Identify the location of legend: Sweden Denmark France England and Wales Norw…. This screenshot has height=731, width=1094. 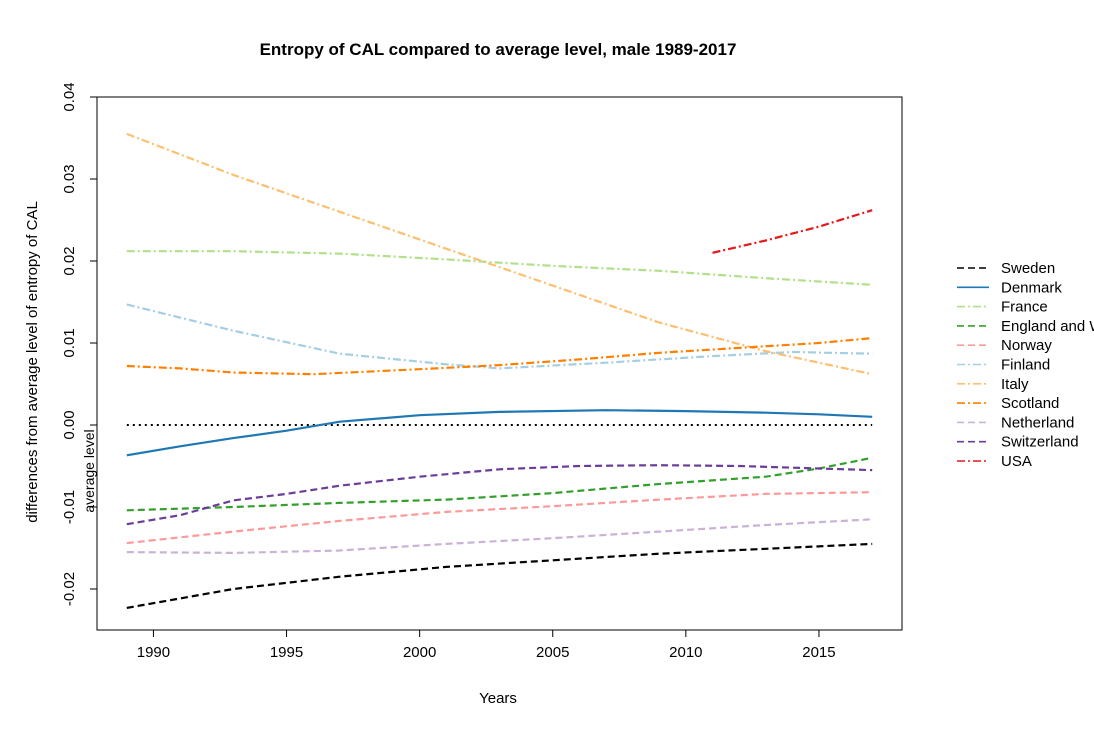
(1025, 365).